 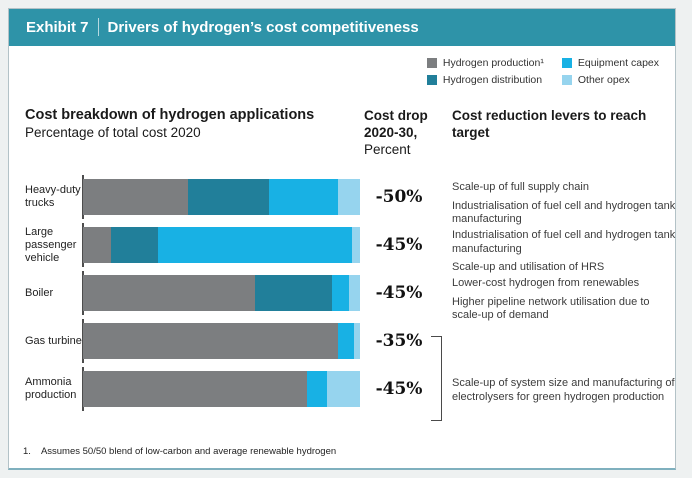 I want to click on category-label: Heavy-duty trucks, so click(x=53, y=196).